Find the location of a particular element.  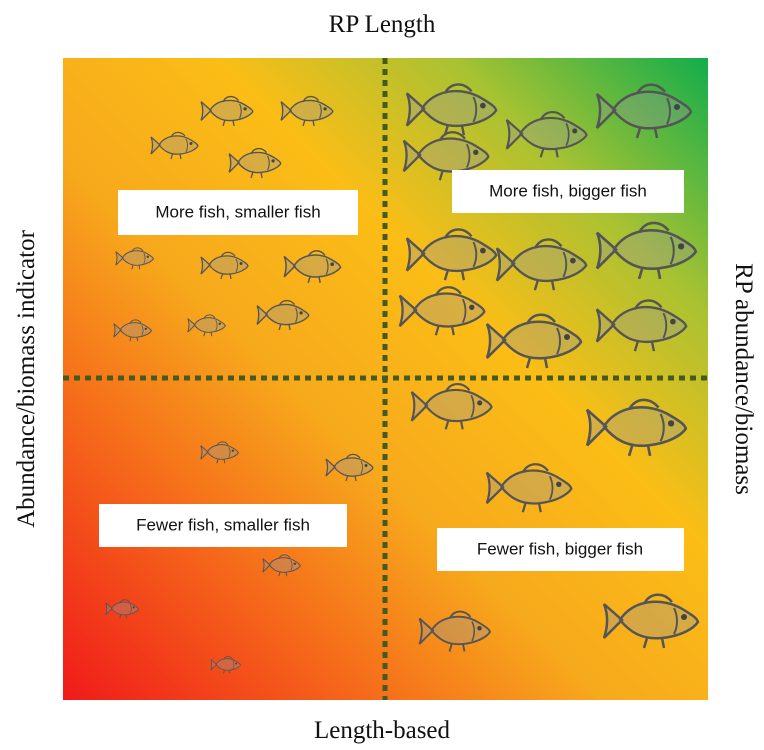

quadrant-label: More fish, bigger fish is located at coordinates (568, 190).